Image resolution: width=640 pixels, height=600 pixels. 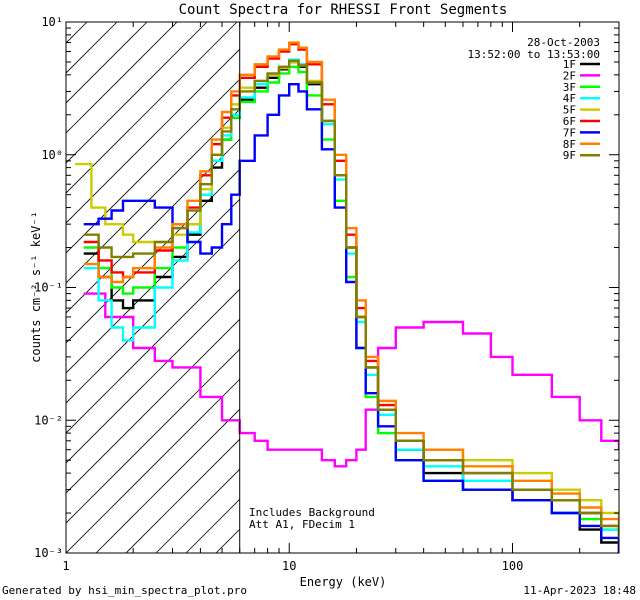 I want to click on date-label: 28-Oct-2003, so click(x=563, y=42).